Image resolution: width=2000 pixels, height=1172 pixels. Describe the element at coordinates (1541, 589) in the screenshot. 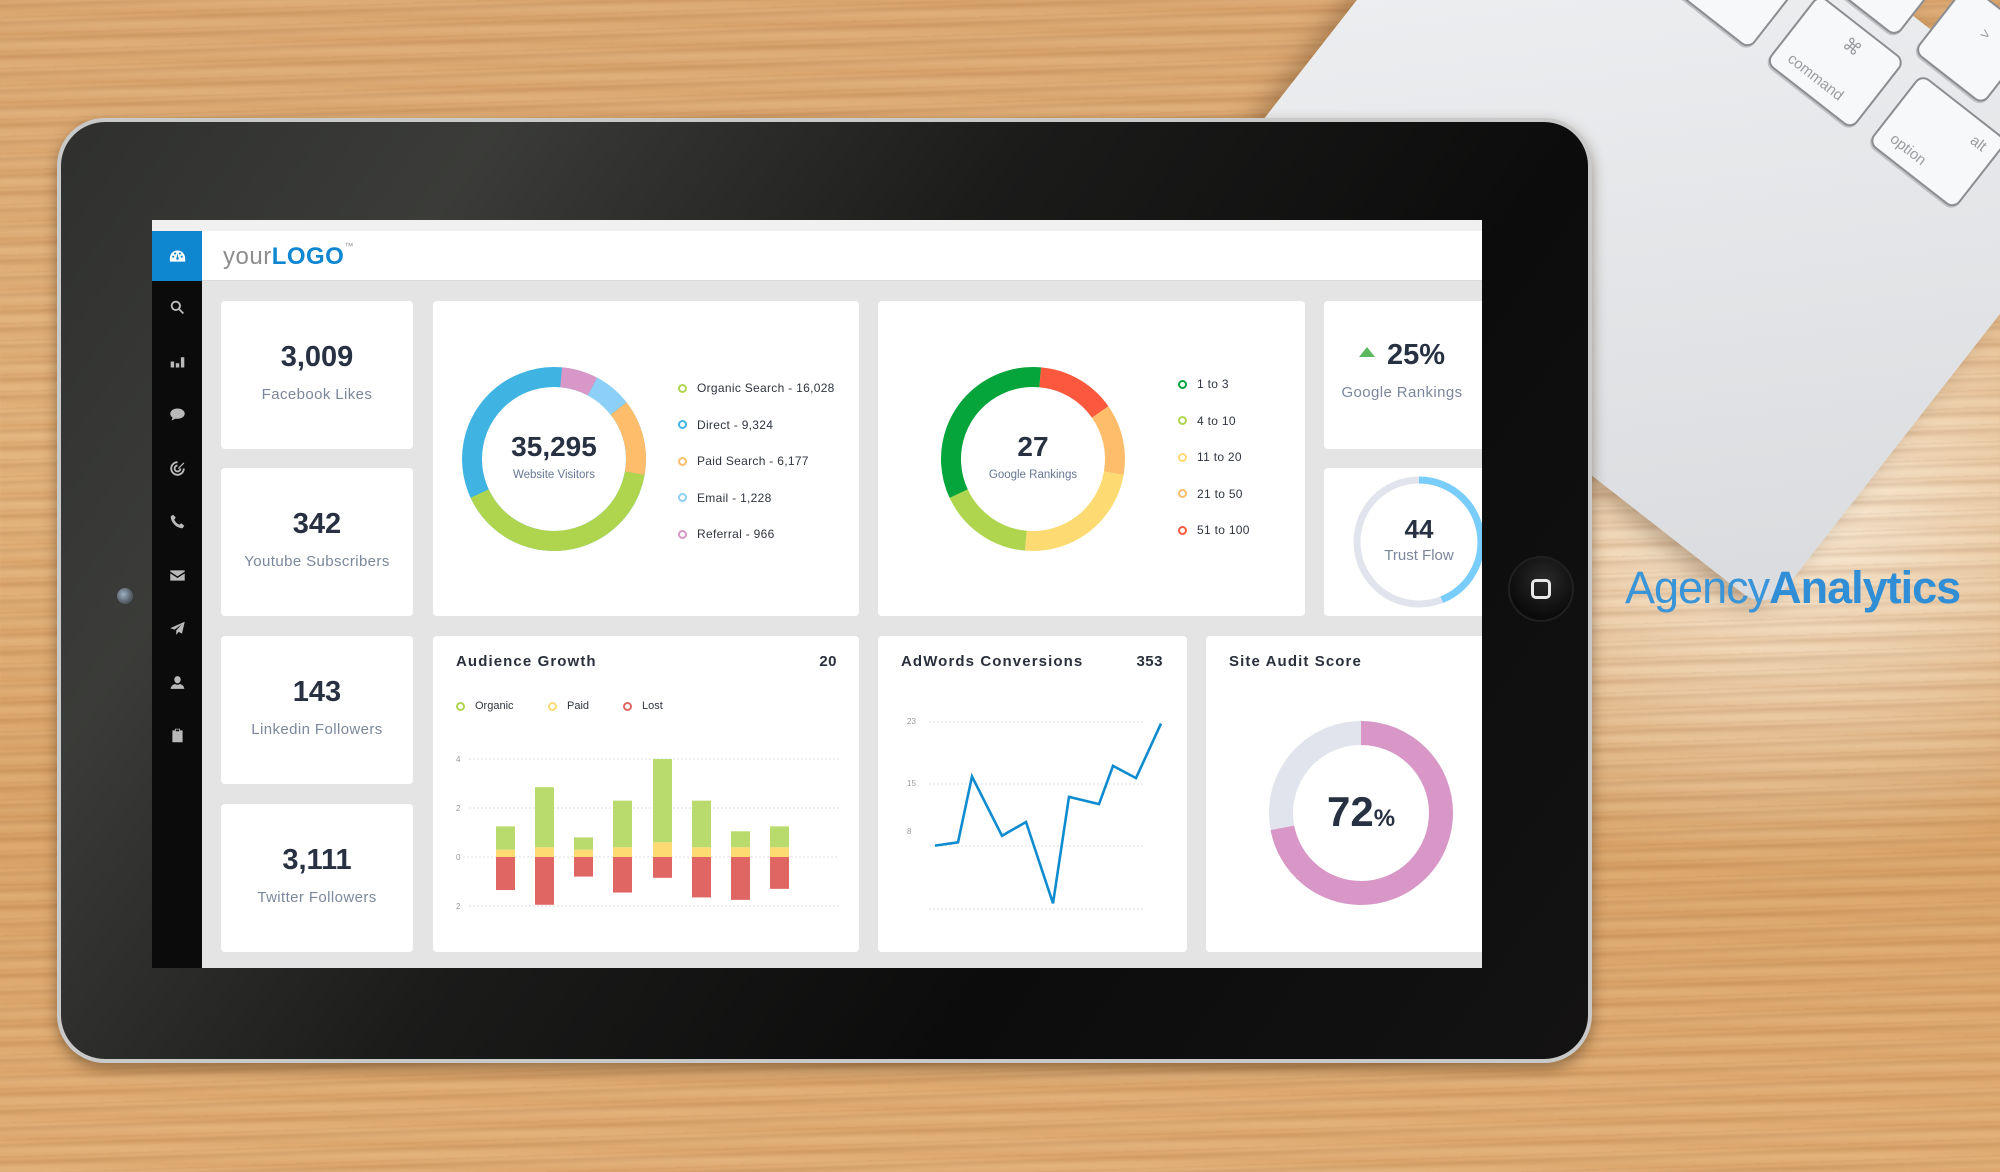

I see `home-button` at that location.